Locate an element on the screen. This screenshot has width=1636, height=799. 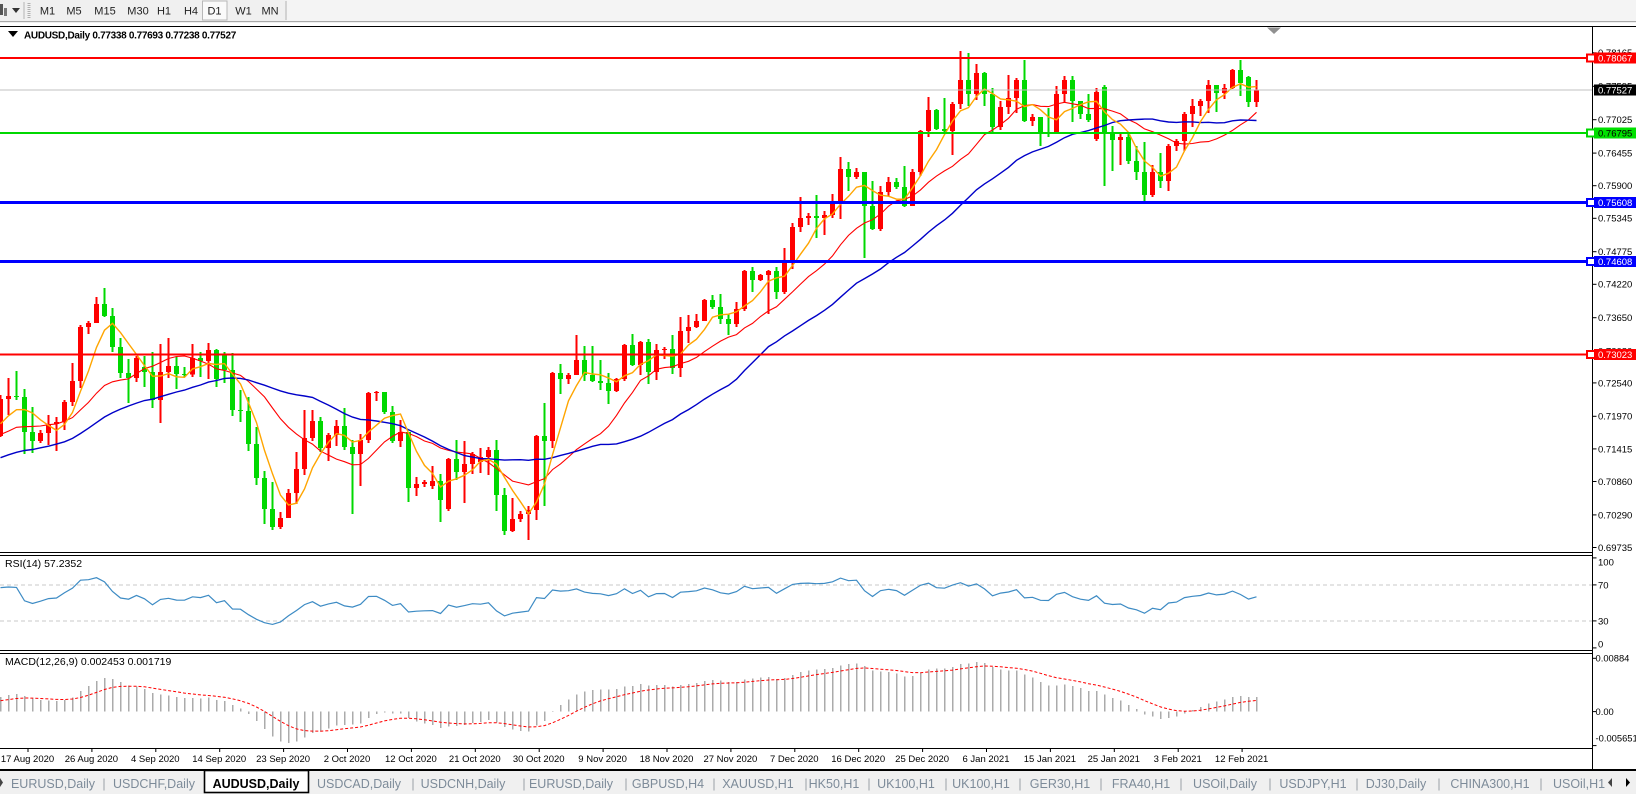
svg-text: 0.77025 is located at coordinates (1615, 120).